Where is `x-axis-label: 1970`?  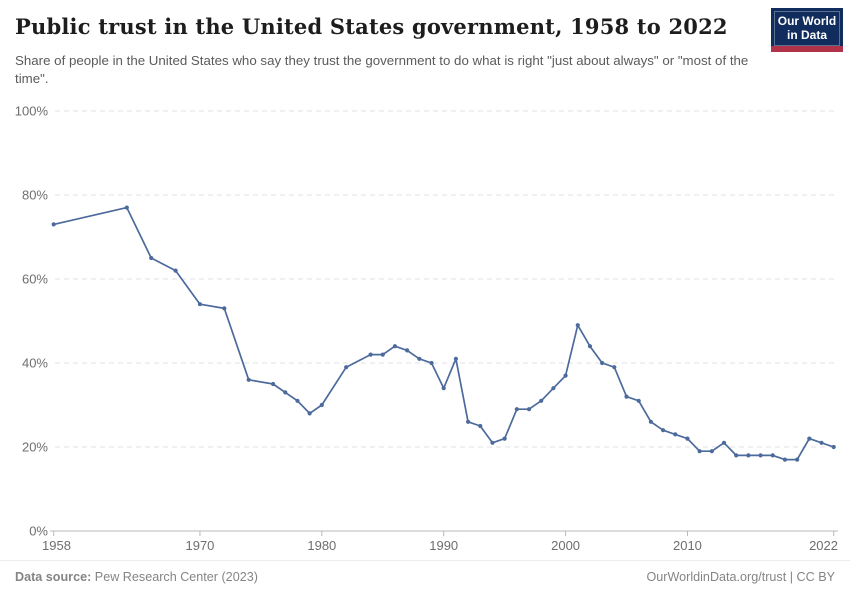 x-axis-label: 1970 is located at coordinates (199, 545).